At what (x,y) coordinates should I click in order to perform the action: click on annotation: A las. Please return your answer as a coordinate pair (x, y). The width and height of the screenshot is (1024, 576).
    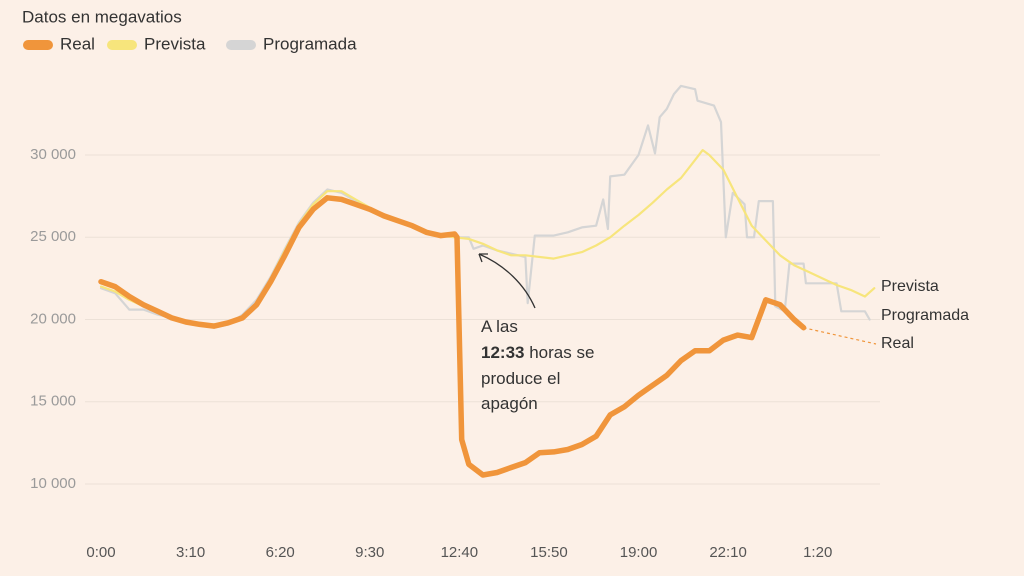
    Looking at the image, I should click on (499, 326).